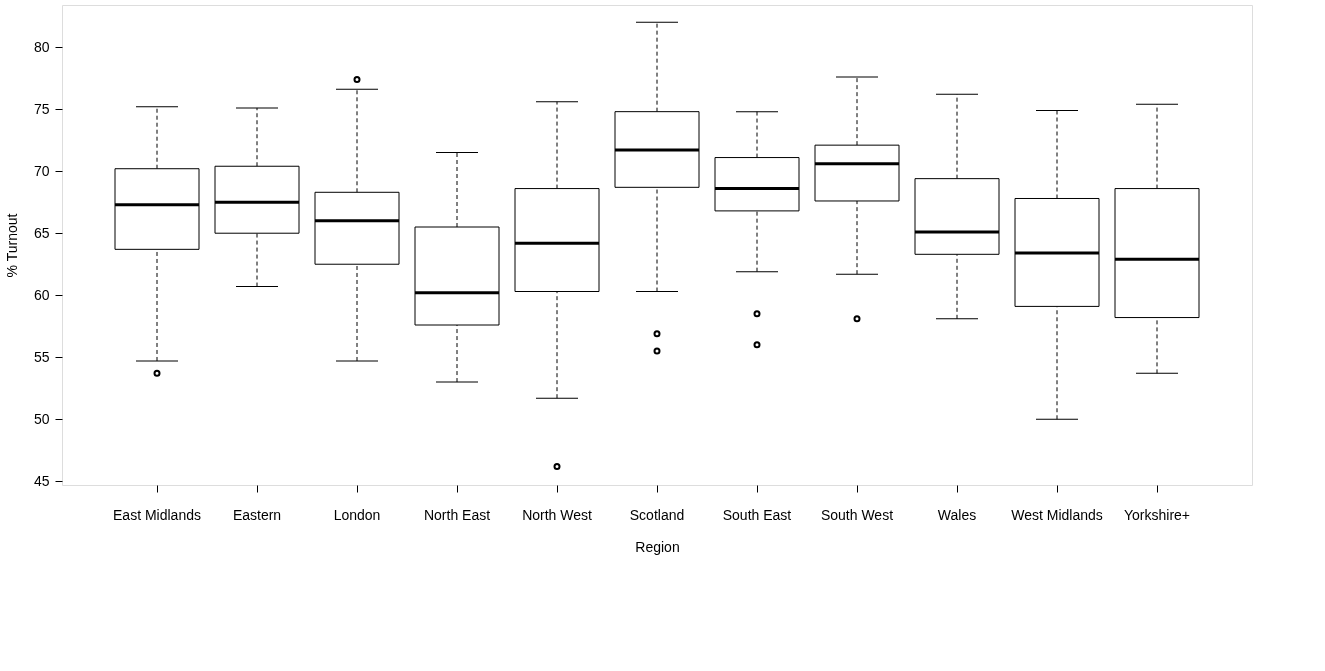 Image resolution: width=1325 pixels, height=671 pixels. Describe the element at coordinates (557, 514) in the screenshot. I see `x-tick-label: North West` at that location.